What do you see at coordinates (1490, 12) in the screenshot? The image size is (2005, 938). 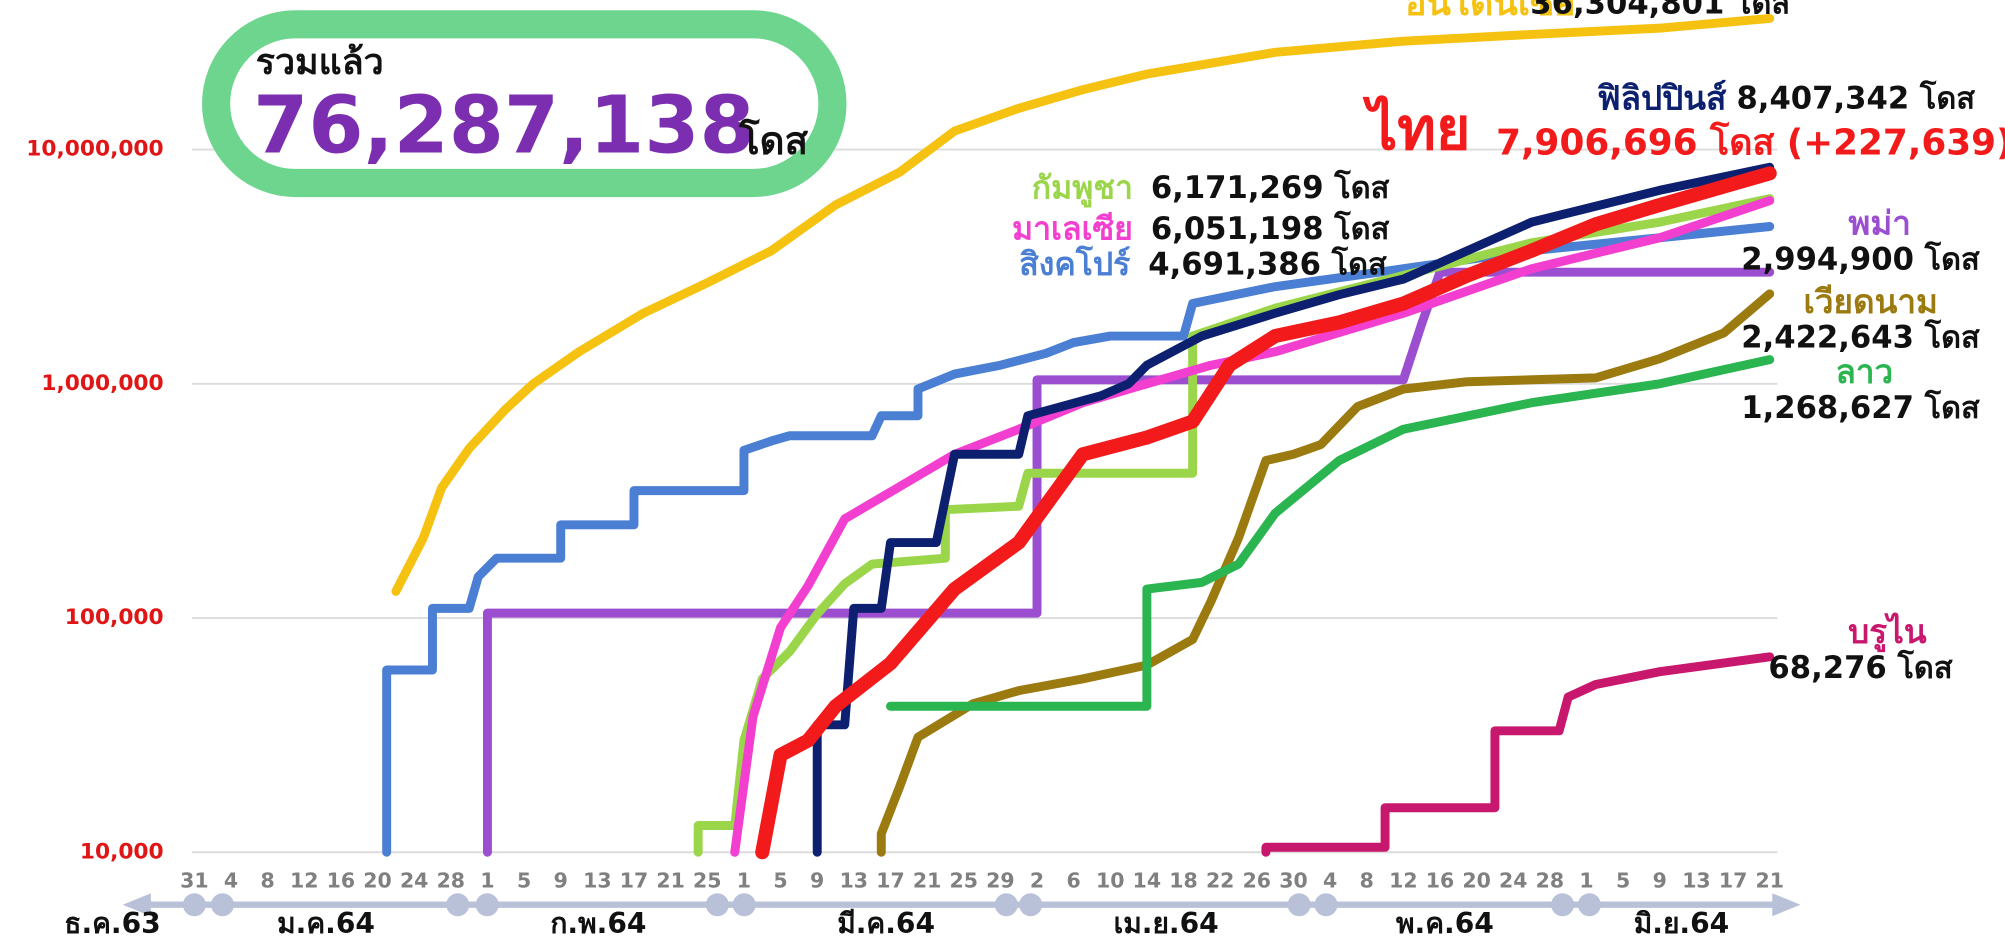 I see `series-name: อินโดนีเซีย` at bounding box center [1490, 12].